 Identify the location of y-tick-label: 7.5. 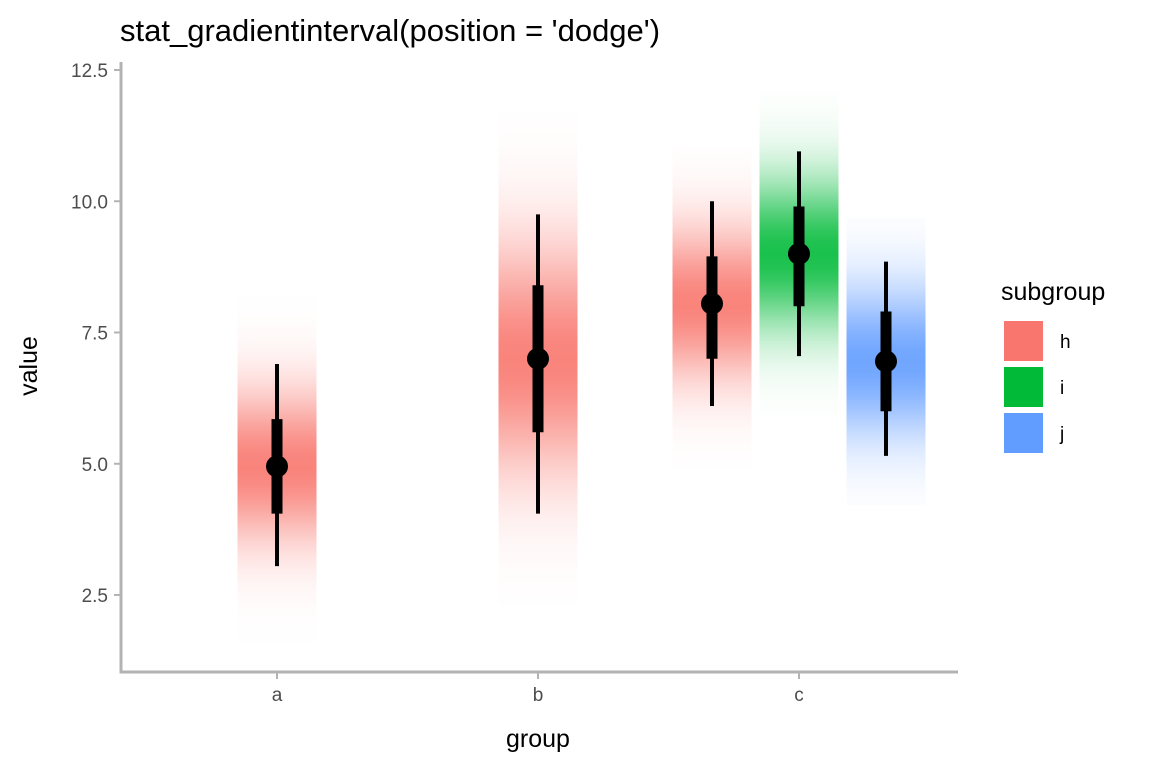
(95, 334).